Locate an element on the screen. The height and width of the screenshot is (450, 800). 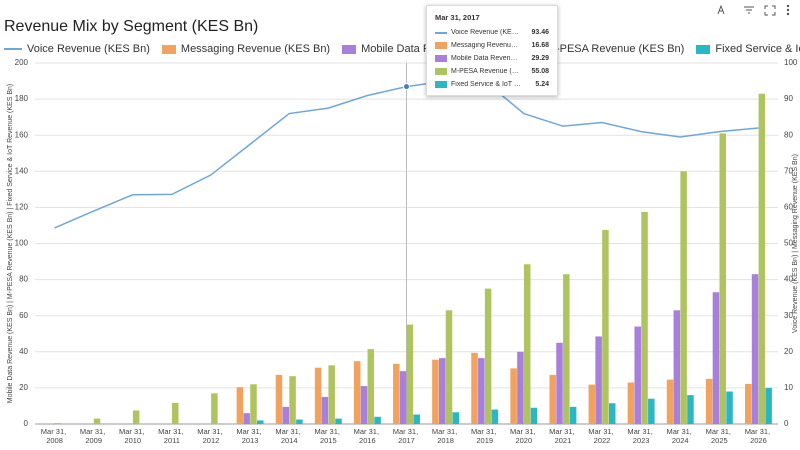
y-tick-label: 0 is located at coordinates (26, 423).